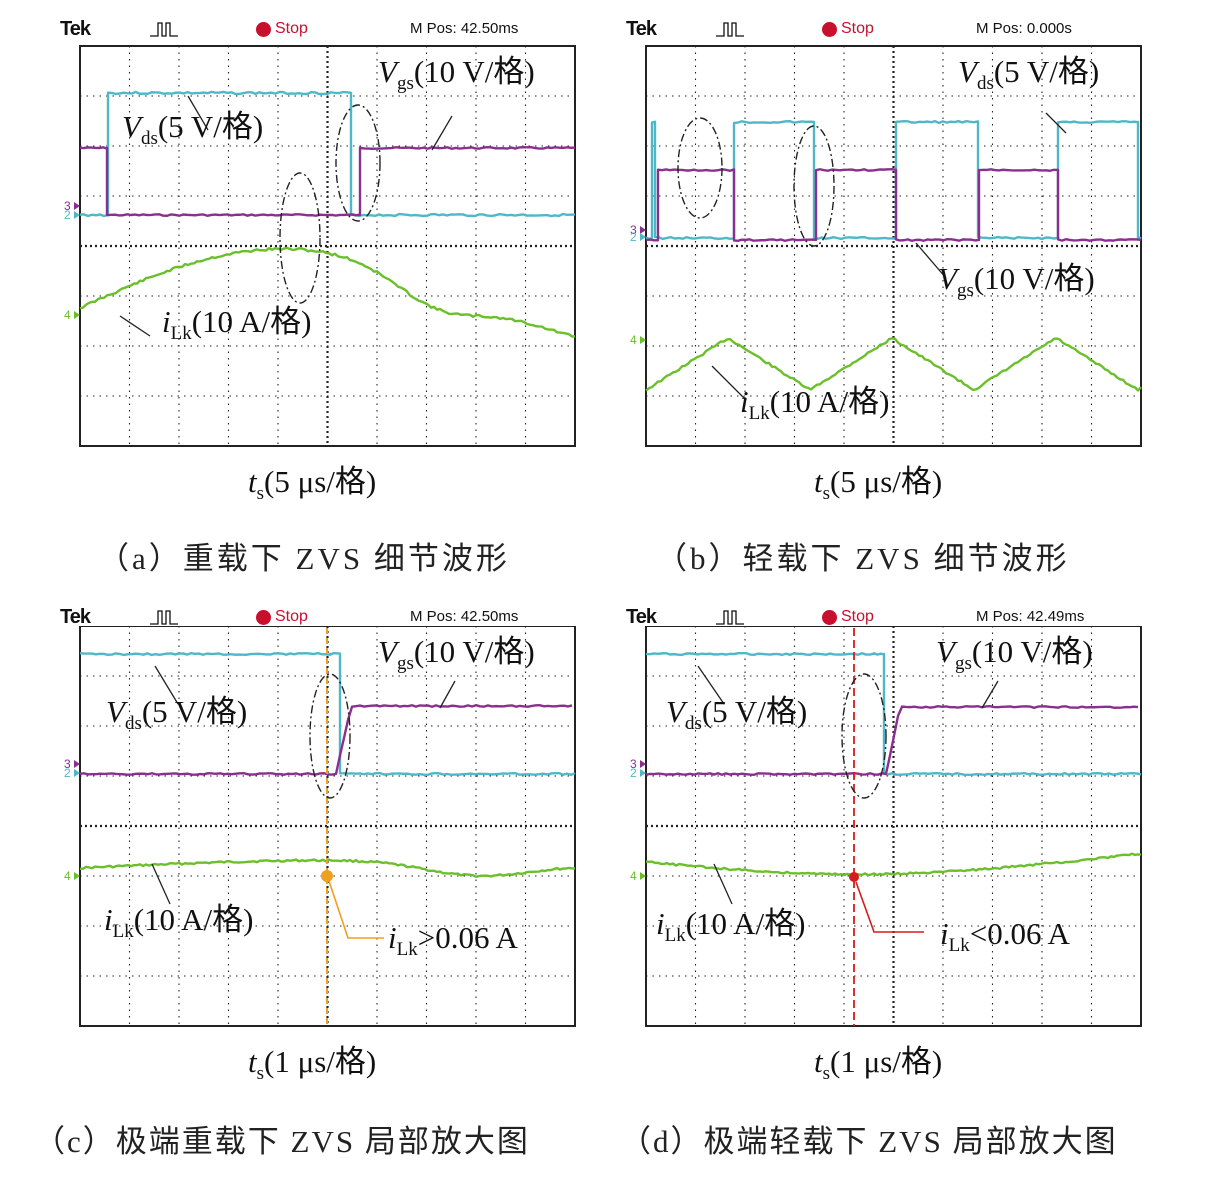 The height and width of the screenshot is (1181, 1217). What do you see at coordinates (886, 31) in the screenshot?
I see `scope-header: Tek Stop M Pos: 0.000s` at bounding box center [886, 31].